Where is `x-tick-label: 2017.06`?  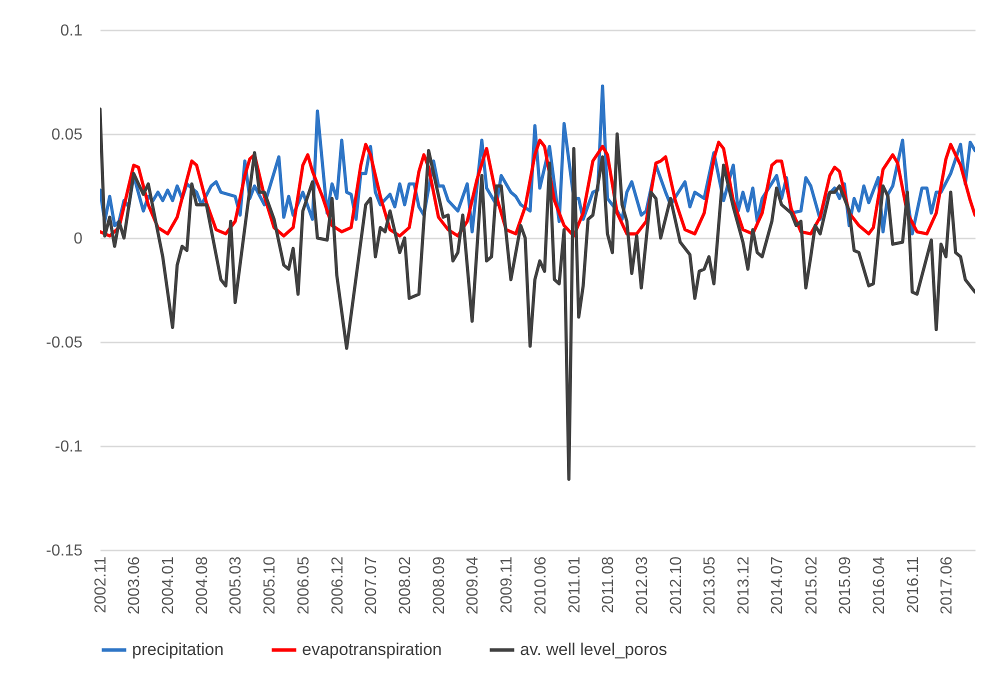 x-tick-label: 2017.06 is located at coordinates (947, 585).